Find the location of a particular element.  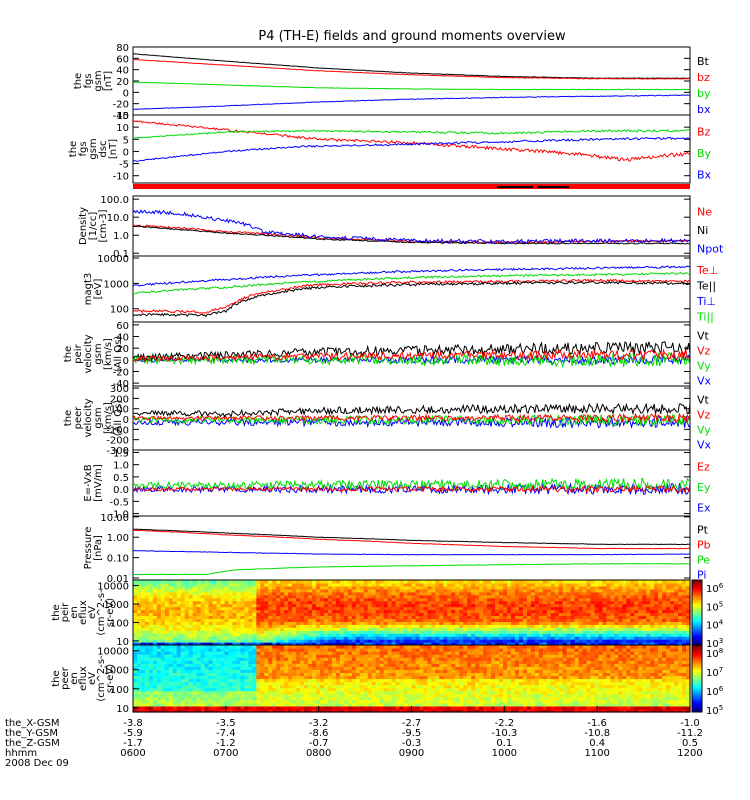

y-tick-label: 10.00 is located at coordinates (114, 518).